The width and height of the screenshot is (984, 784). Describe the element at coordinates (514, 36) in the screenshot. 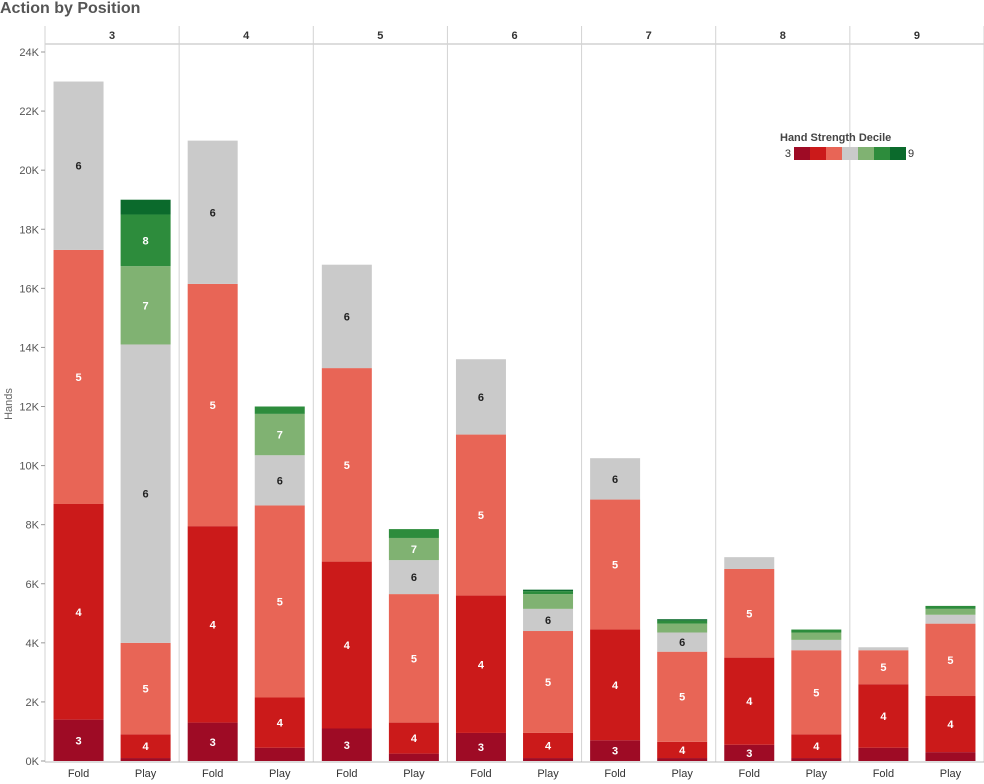

I see `position-header: 6` at that location.